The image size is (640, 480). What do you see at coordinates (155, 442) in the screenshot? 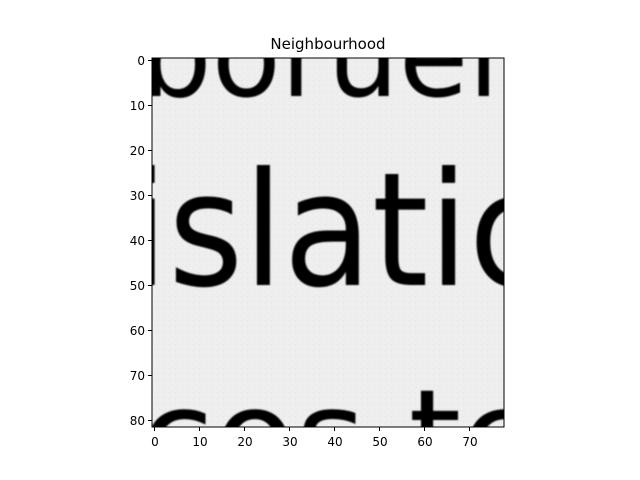
I see `x-tick-label: 0` at bounding box center [155, 442].